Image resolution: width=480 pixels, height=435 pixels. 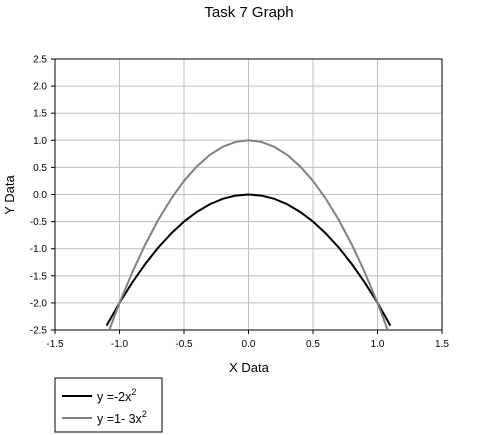 I want to click on x-tick-label: 0.0, so click(x=249, y=344).